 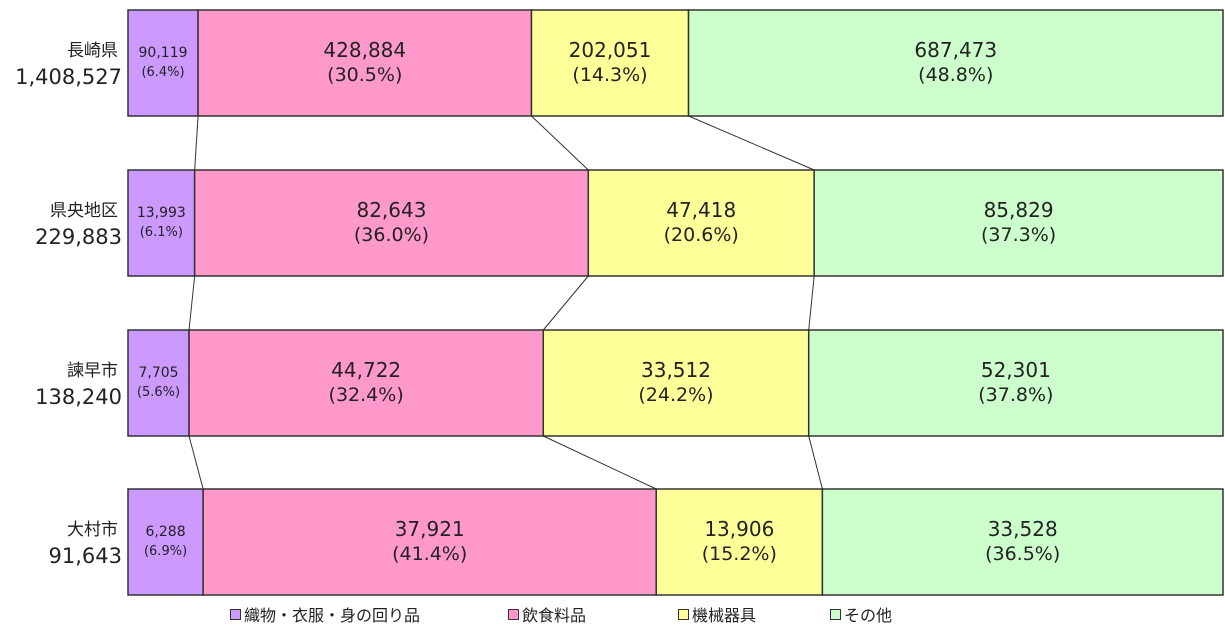 What do you see at coordinates (163, 53) in the screenshot?
I see `value-label-textiles: 90,119` at bounding box center [163, 53].